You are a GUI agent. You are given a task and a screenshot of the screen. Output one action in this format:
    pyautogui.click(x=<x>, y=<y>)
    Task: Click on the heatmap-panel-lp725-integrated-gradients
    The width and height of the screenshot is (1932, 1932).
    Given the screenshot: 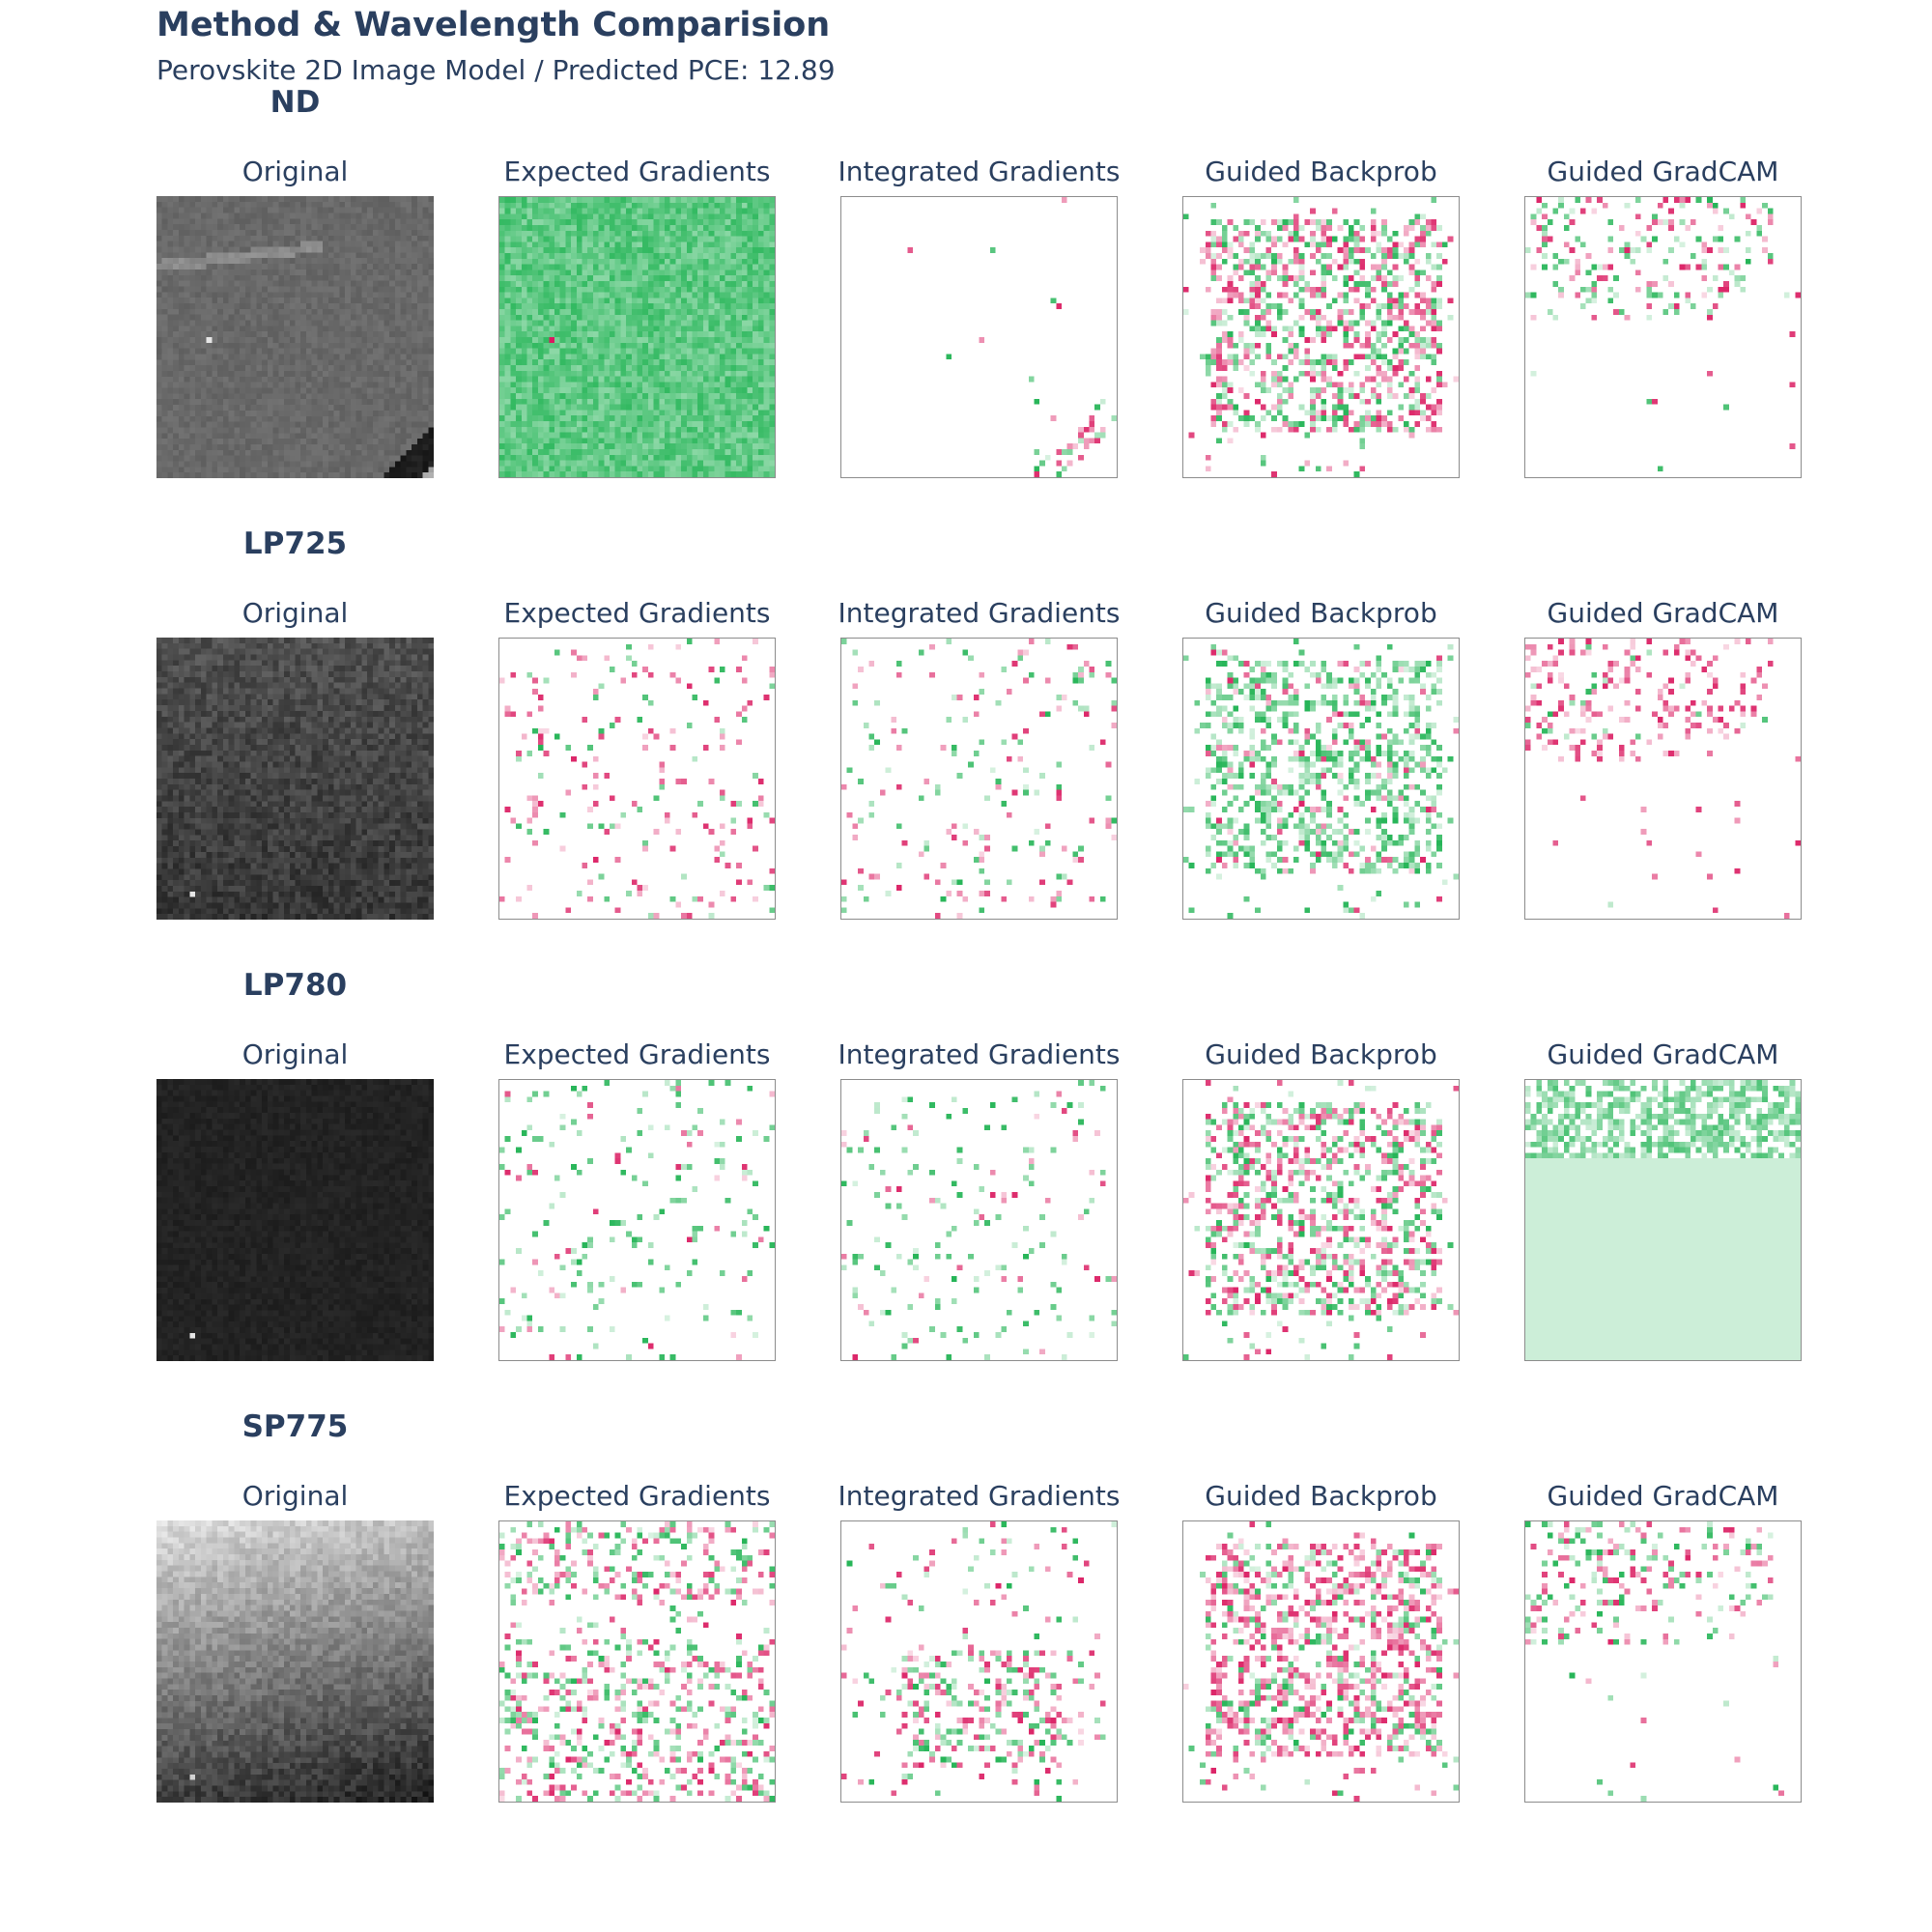 What is the action you would take?
    pyautogui.click(x=979, y=779)
    